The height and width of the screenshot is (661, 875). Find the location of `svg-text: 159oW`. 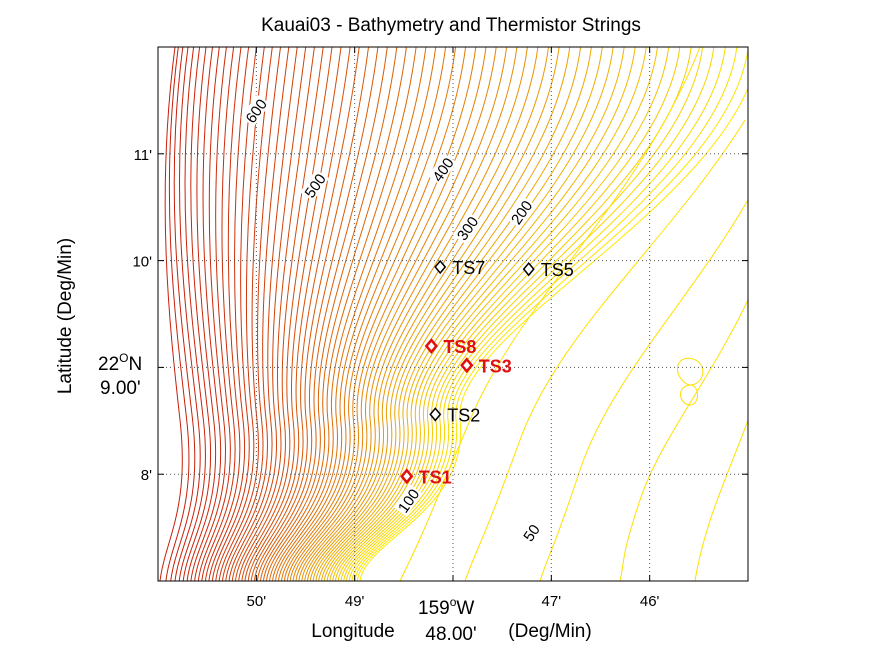

svg-text: 159oW is located at coordinates (446, 607).